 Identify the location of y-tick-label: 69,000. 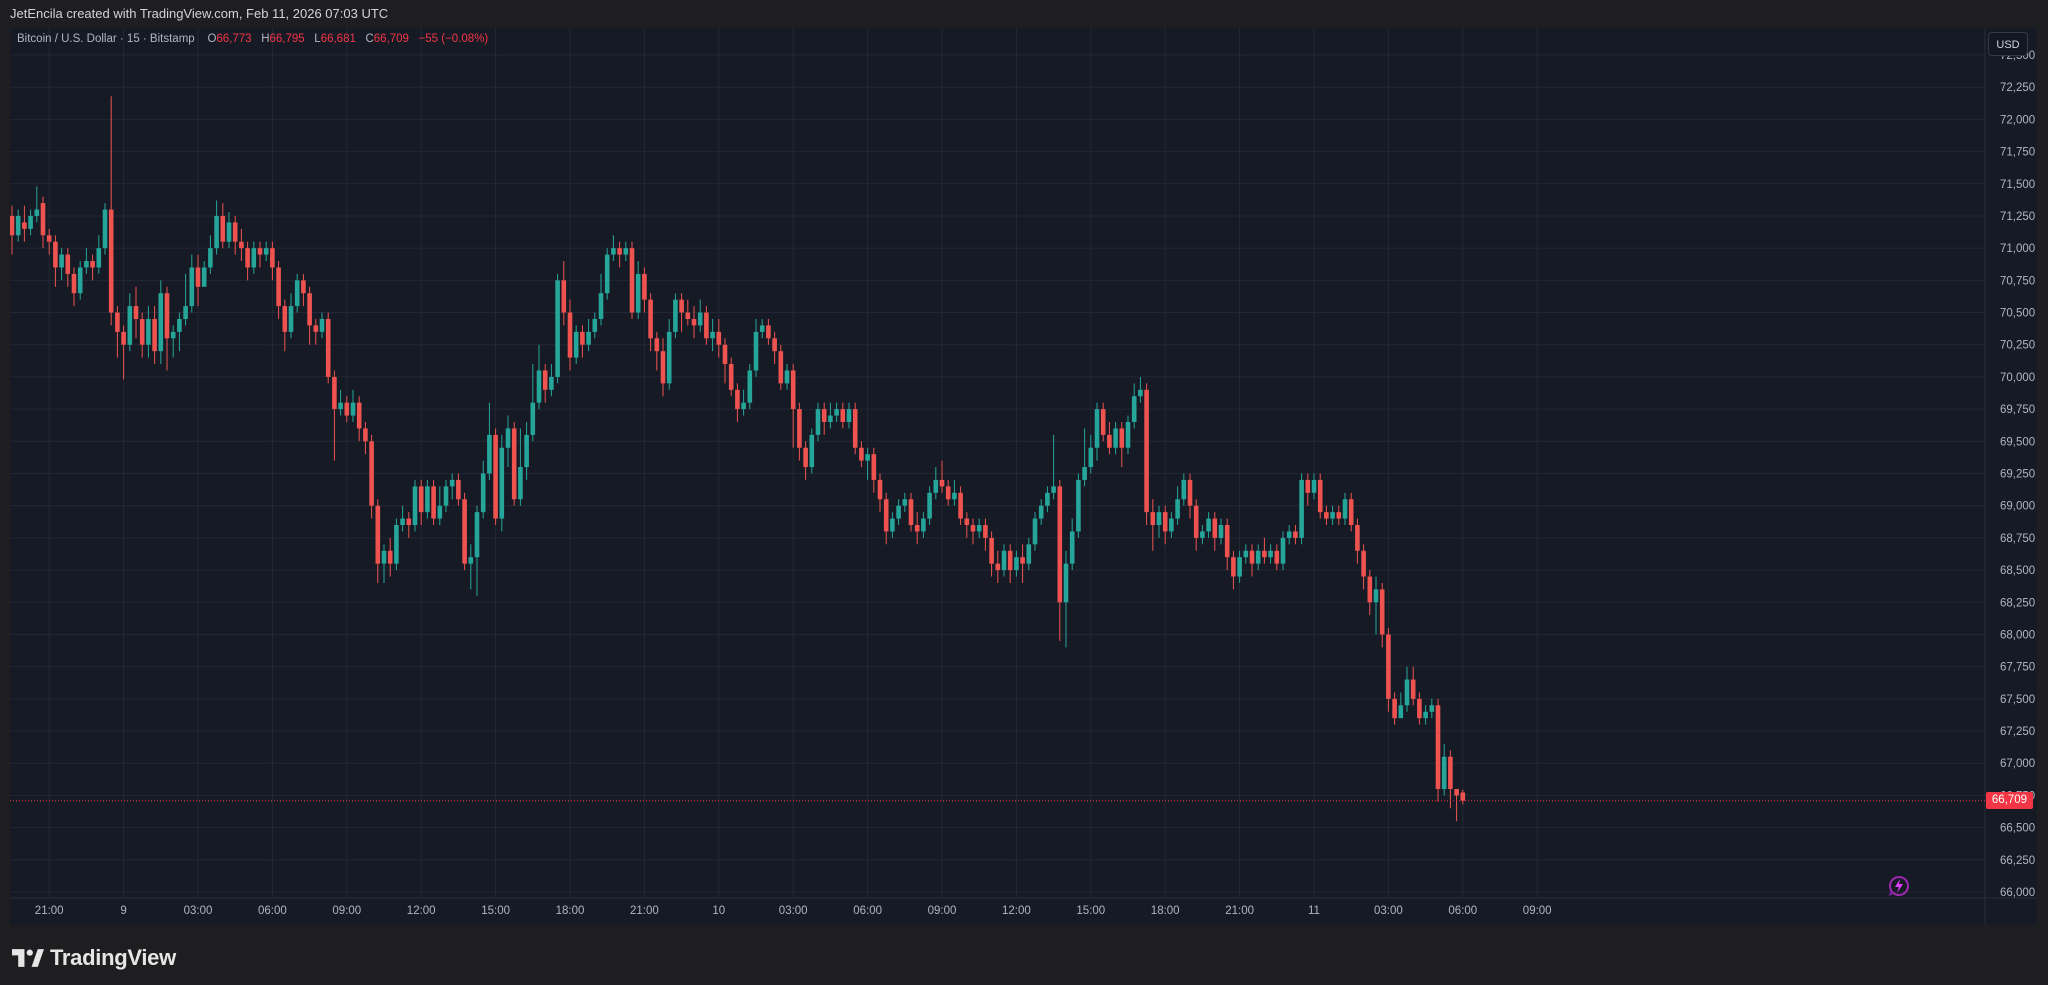
(2017, 507).